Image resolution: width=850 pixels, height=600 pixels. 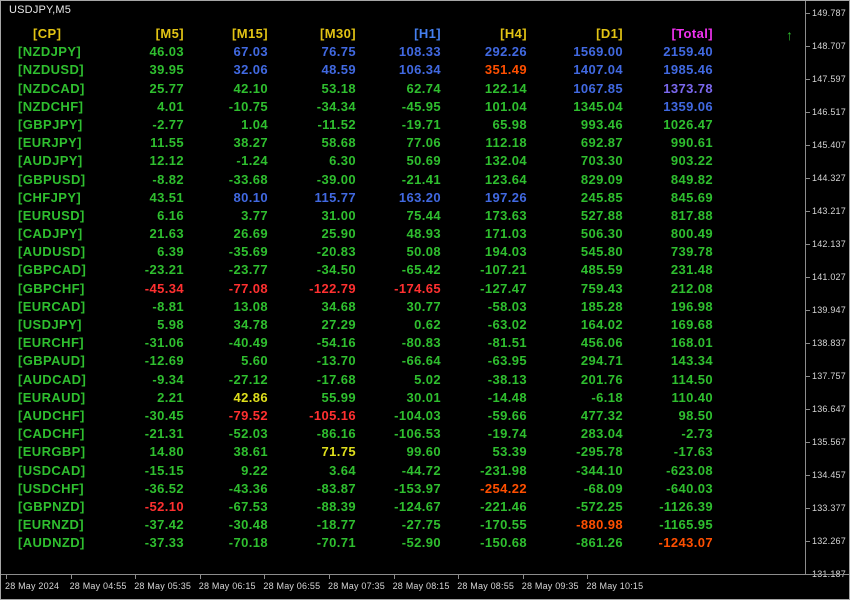 I want to click on cell-total: 143.34, so click(x=691, y=361).